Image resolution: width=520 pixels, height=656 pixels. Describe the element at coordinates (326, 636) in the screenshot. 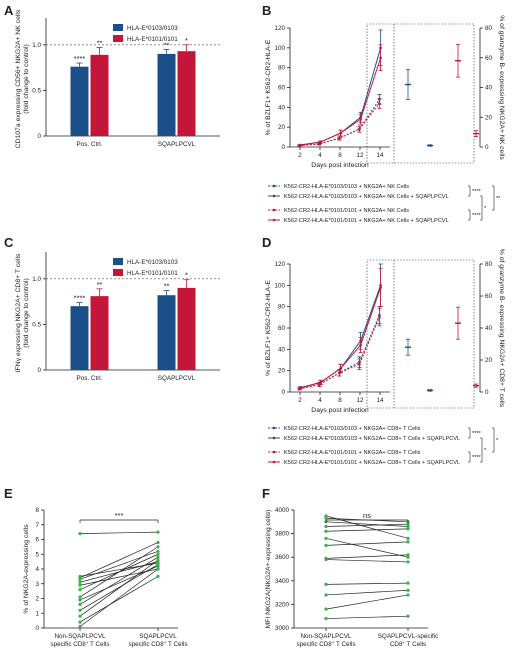

I see `x-tick-label: Non-SQAPLPCVL` at that location.